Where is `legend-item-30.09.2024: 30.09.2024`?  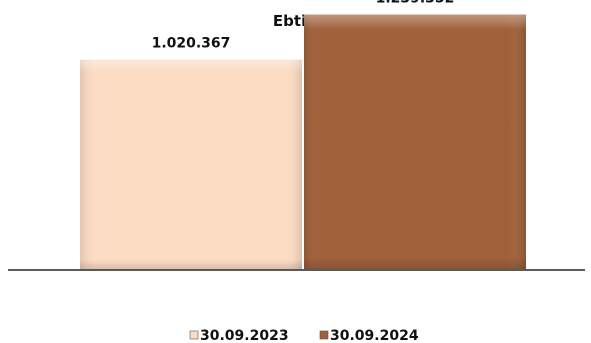 legend-item-30.09.2024: 30.09.2024 is located at coordinates (369, 335).